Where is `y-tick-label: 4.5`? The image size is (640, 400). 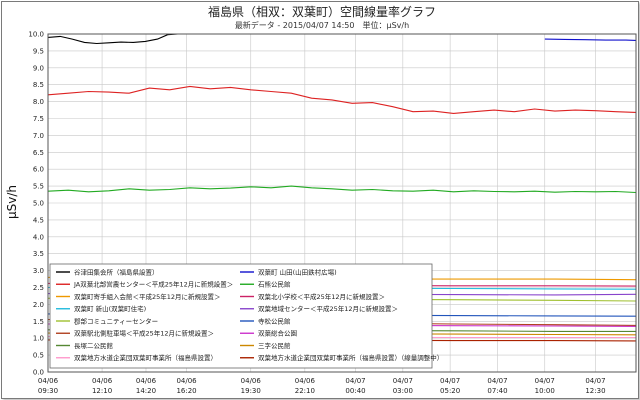
y-tick-label: 4.5 is located at coordinates (38, 220).